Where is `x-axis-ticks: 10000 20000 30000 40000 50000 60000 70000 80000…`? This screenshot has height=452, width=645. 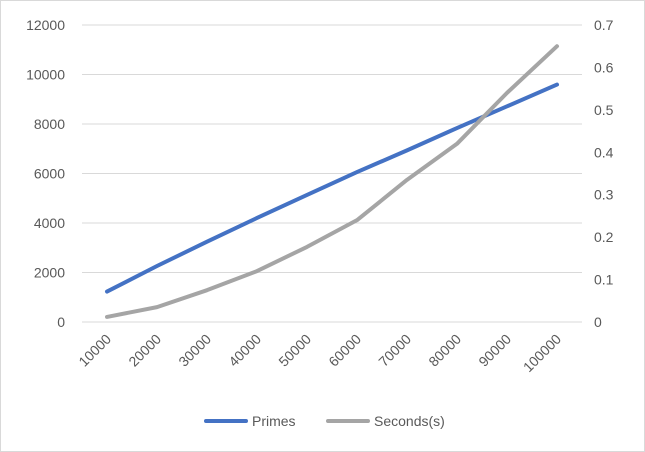 x-axis-ticks: 10000 20000 30000 40000 50000 60000 70000 80000… is located at coordinates (319, 353).